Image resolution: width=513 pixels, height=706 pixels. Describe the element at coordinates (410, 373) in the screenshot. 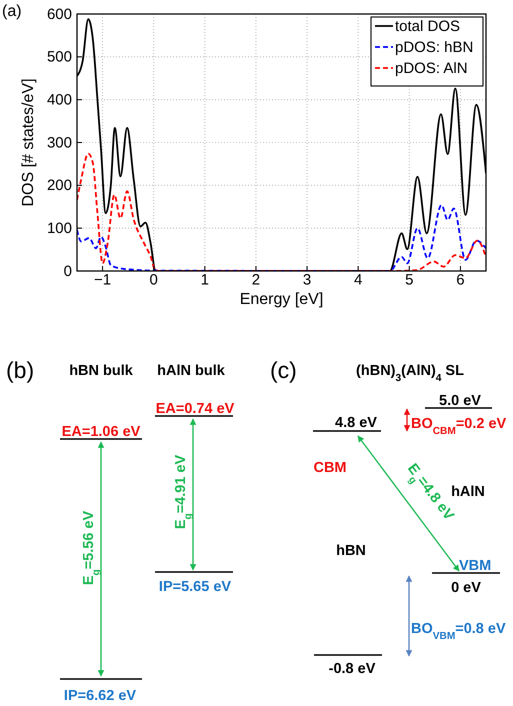

I see `text: (hBN)$_{3}$(AlN)$_{4}$ SL` at that location.